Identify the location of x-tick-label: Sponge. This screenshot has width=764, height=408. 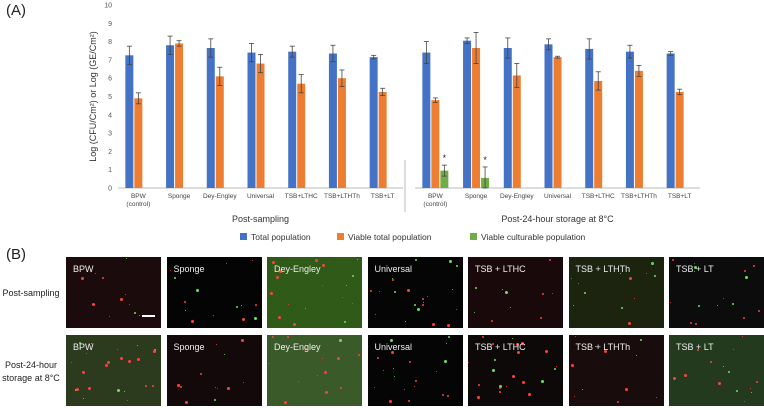
(179, 196).